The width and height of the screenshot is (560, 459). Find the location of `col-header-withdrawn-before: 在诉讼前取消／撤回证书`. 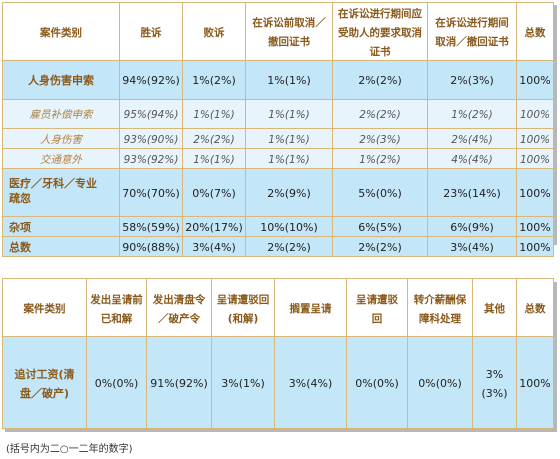

col-header-withdrawn-before: 在诉讼前取消／撤回证书 is located at coordinates (289, 33).